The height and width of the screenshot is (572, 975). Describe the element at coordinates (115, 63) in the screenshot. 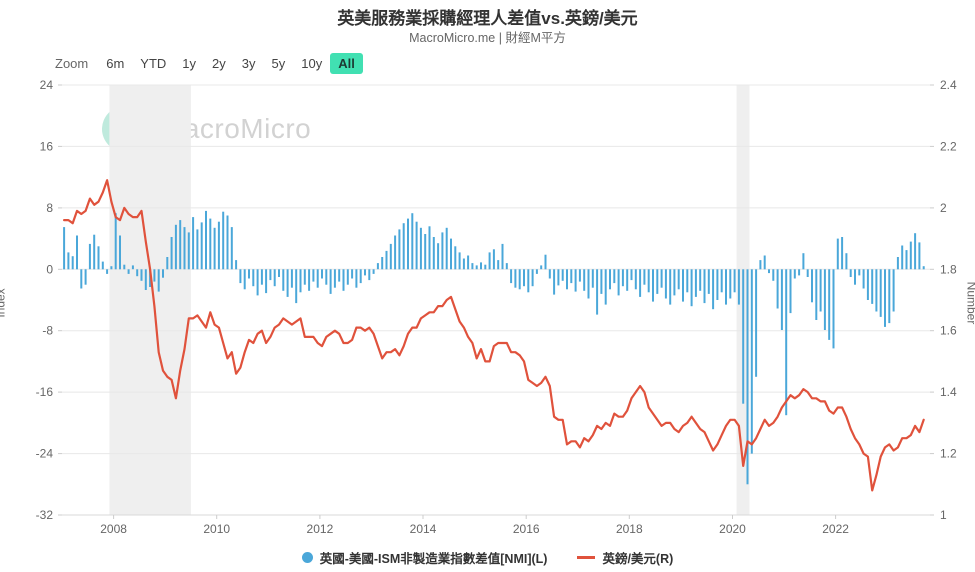

I see `range-button-6m: 6m` at that location.